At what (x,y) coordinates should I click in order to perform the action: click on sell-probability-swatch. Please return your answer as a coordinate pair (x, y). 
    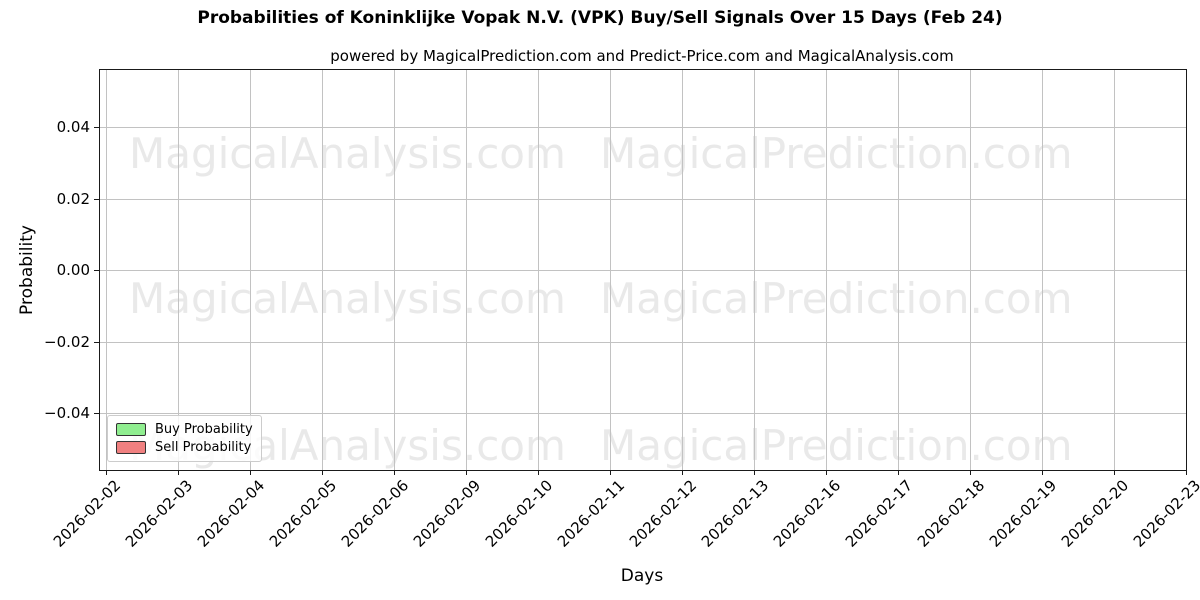
    Looking at the image, I should click on (131, 447).